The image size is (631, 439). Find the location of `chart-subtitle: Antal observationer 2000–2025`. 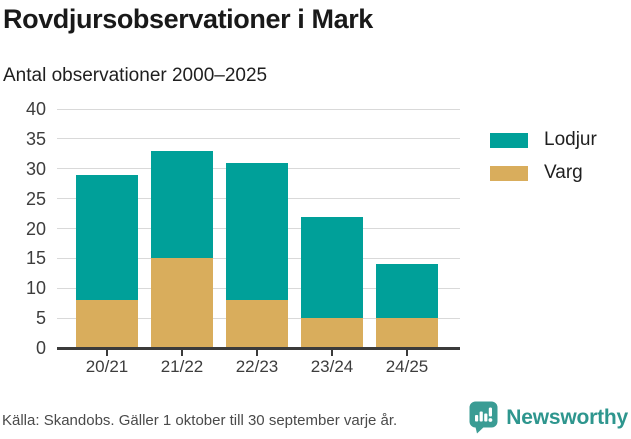

chart-subtitle: Antal observationer 2000–2025 is located at coordinates (135, 75).